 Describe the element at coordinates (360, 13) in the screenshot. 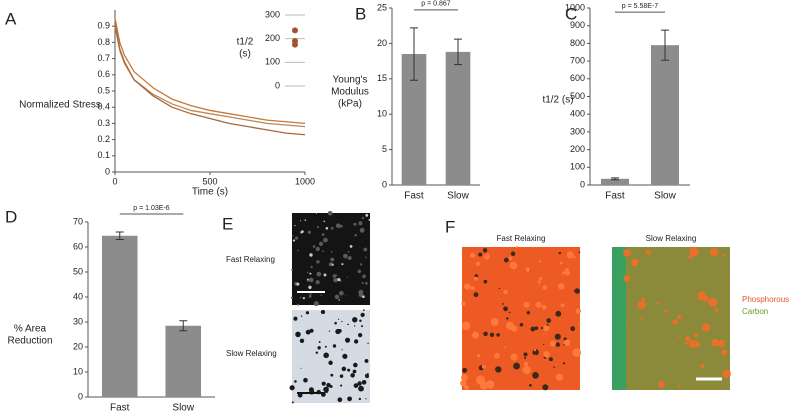

I see `panel-letter: B` at that location.